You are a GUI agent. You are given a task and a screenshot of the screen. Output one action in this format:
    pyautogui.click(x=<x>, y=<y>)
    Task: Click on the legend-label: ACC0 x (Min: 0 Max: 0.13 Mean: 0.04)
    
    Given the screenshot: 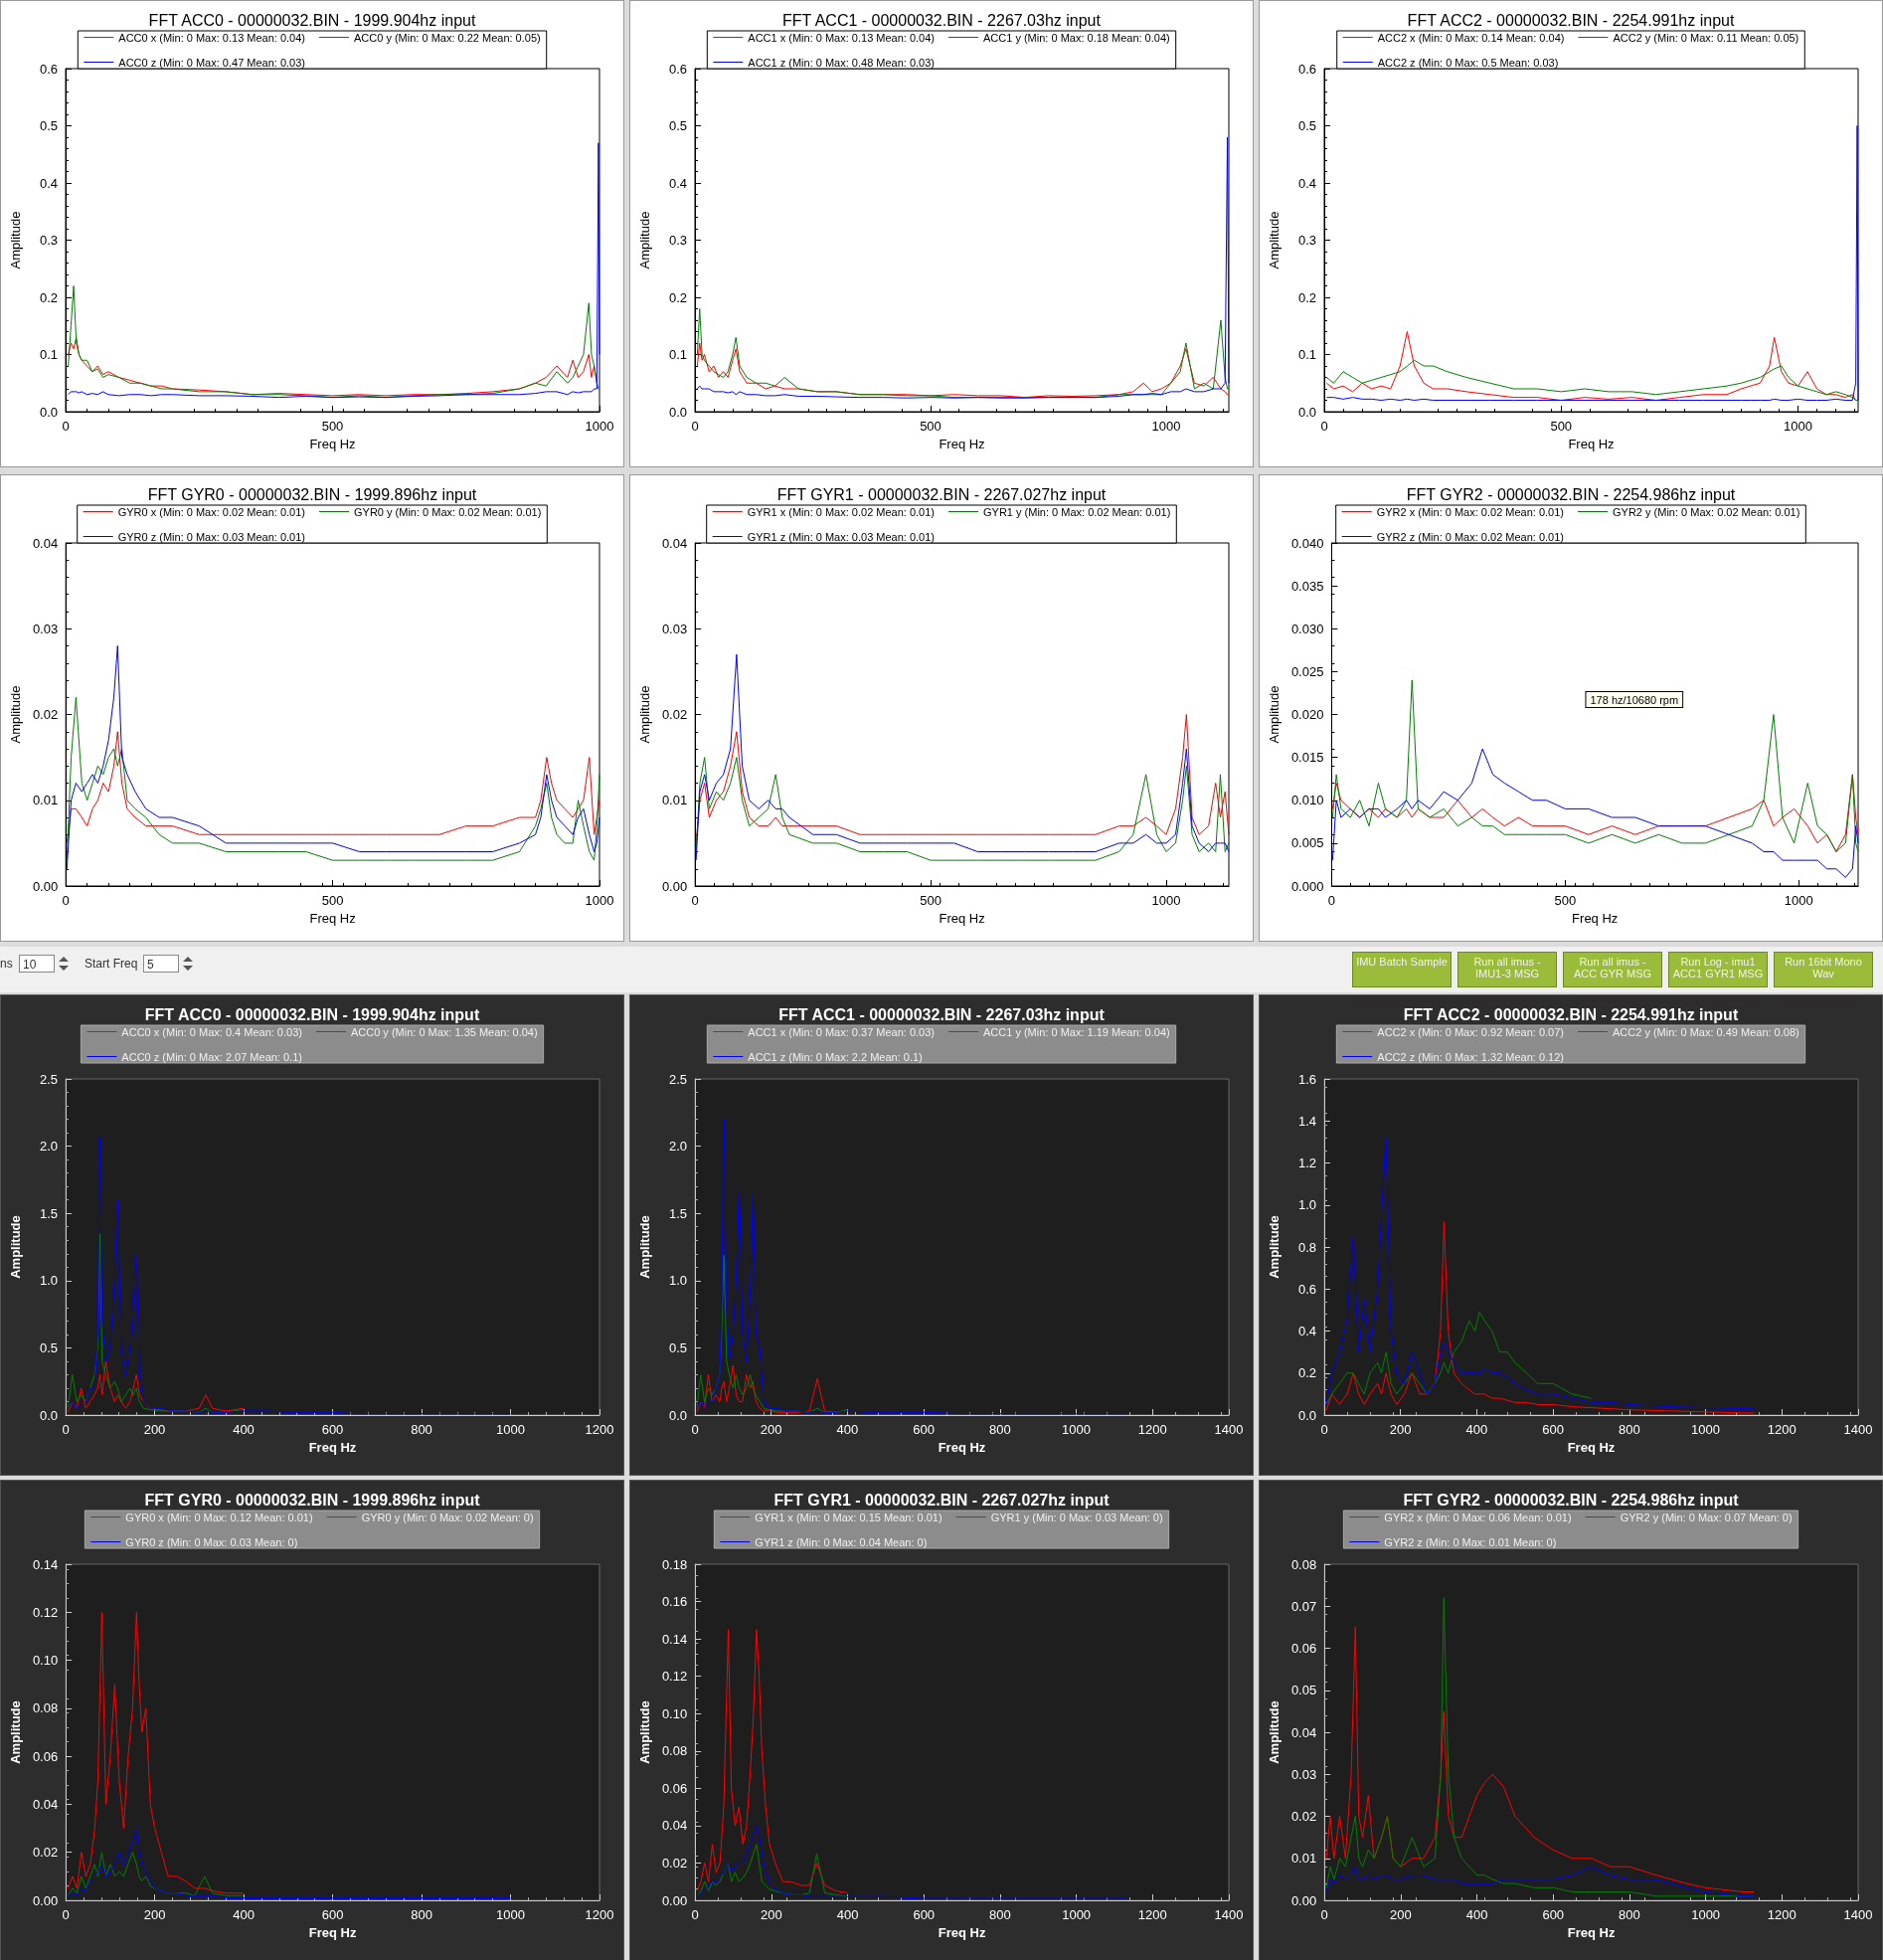 What is the action you would take?
    pyautogui.click(x=211, y=37)
    